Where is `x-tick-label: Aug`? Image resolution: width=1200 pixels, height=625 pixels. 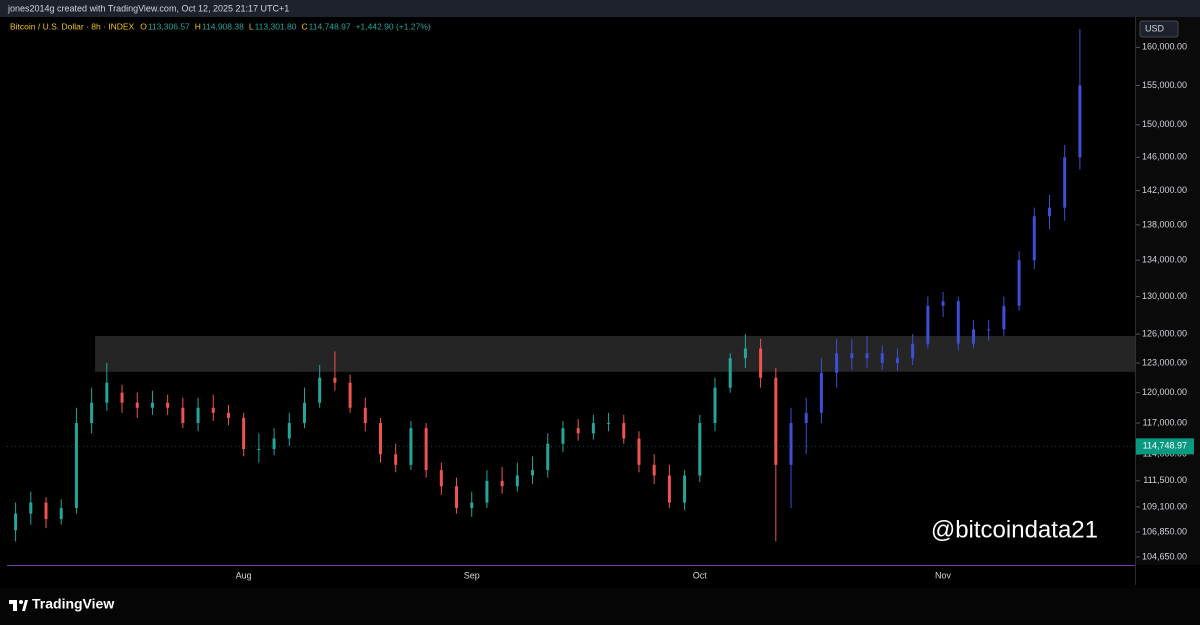 x-tick-label: Aug is located at coordinates (244, 575).